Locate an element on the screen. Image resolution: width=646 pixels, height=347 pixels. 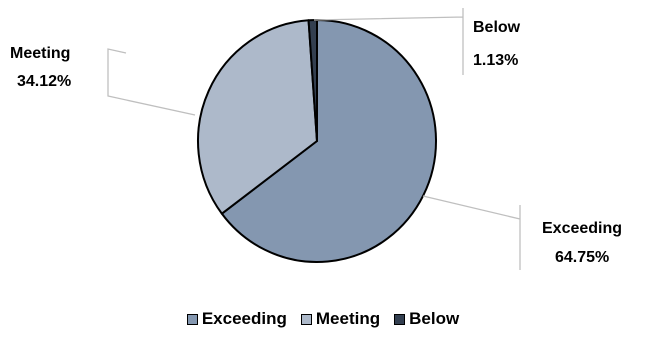
legend-swatch-meeting is located at coordinates (306, 319).